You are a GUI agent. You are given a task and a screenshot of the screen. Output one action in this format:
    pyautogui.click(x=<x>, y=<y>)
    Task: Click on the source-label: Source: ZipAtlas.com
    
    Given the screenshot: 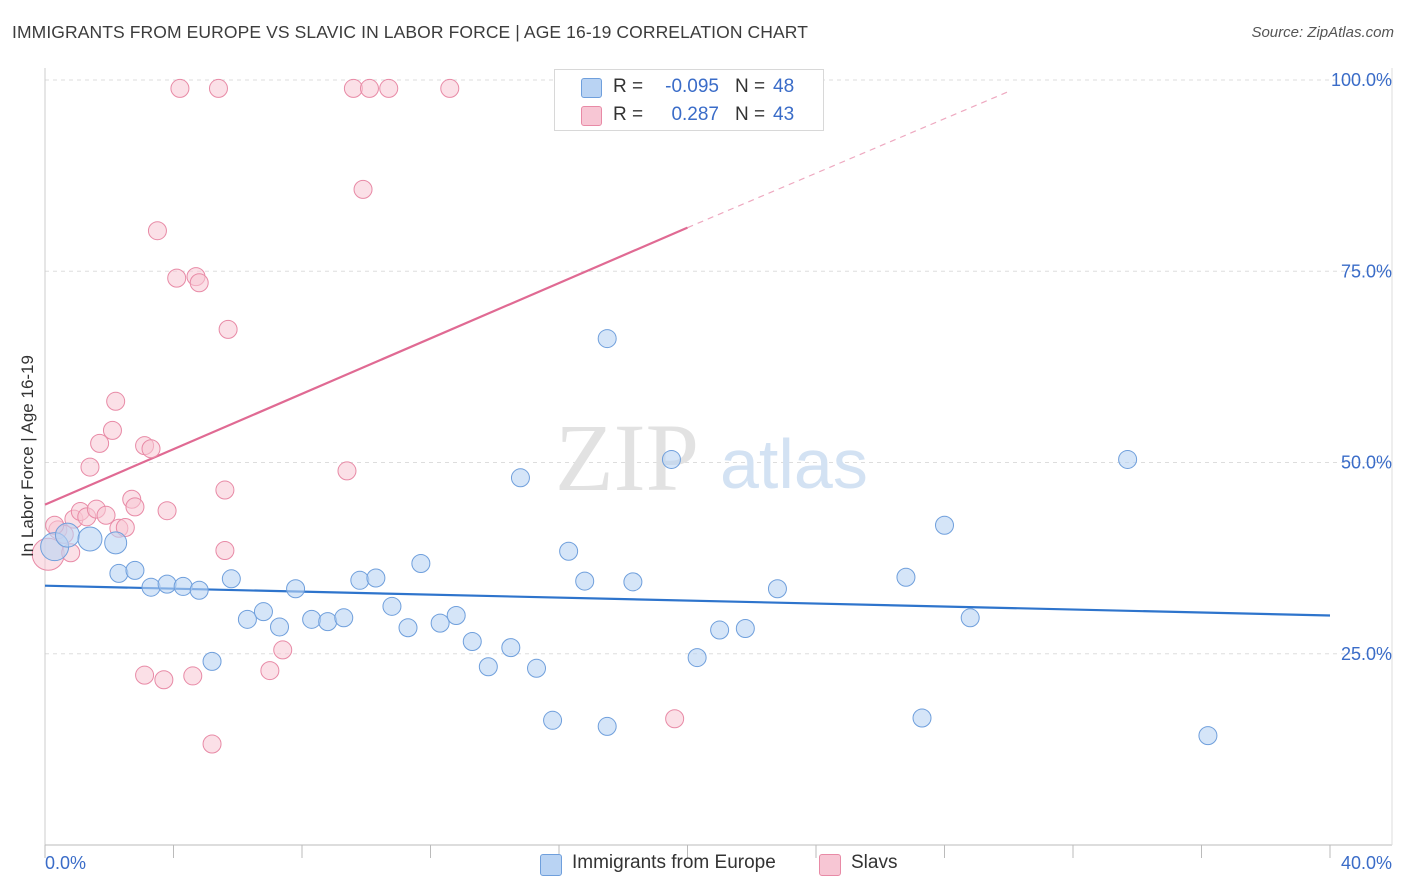 What is the action you would take?
    pyautogui.click(x=1322, y=32)
    